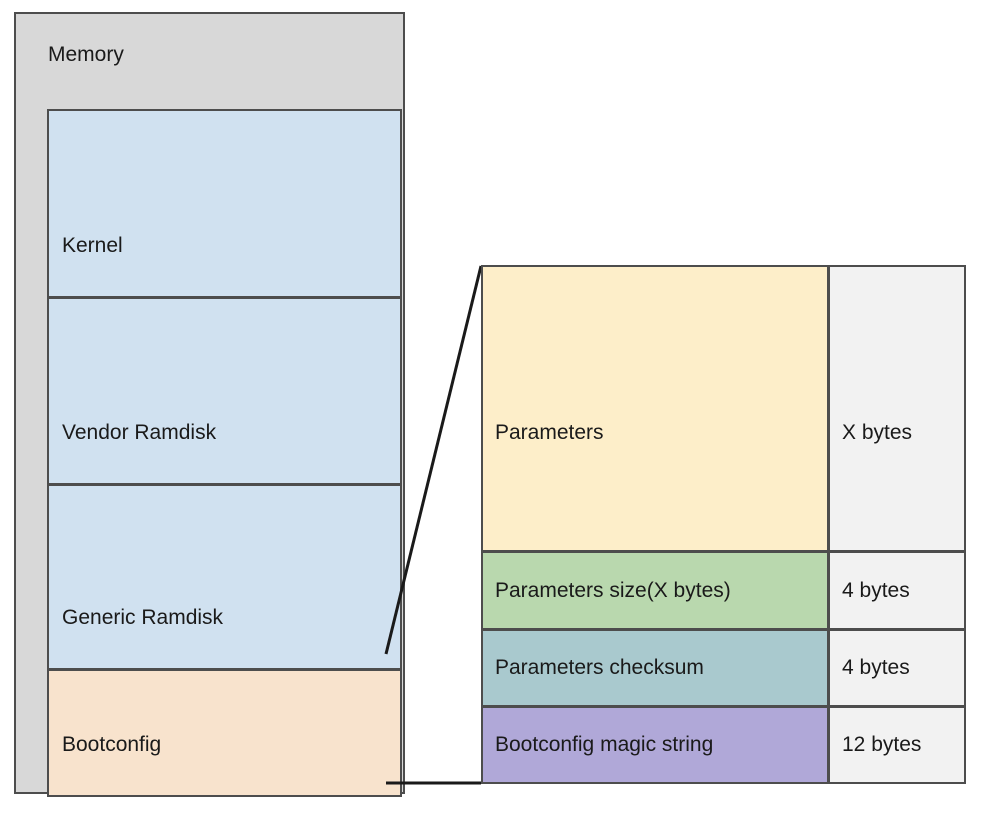 This screenshot has height=814, width=984. Describe the element at coordinates (882, 744) in the screenshot. I see `row-magic-size-label: 12 bytes` at that location.